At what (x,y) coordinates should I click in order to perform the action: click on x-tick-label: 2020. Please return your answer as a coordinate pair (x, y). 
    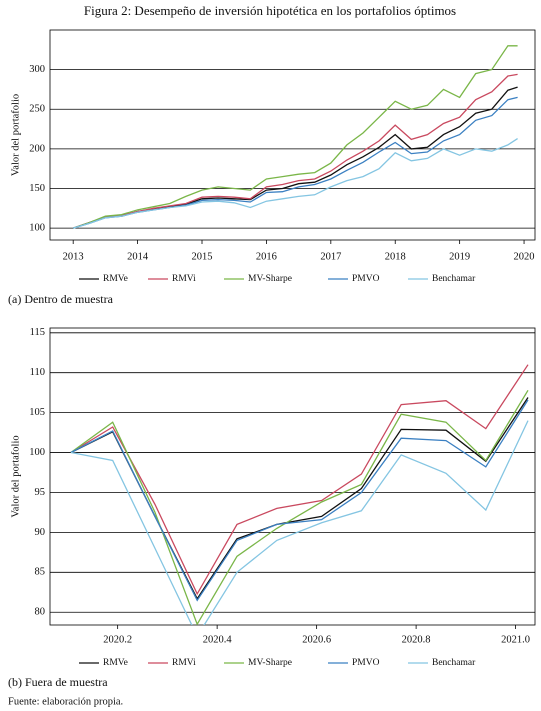
    Looking at the image, I should click on (524, 256).